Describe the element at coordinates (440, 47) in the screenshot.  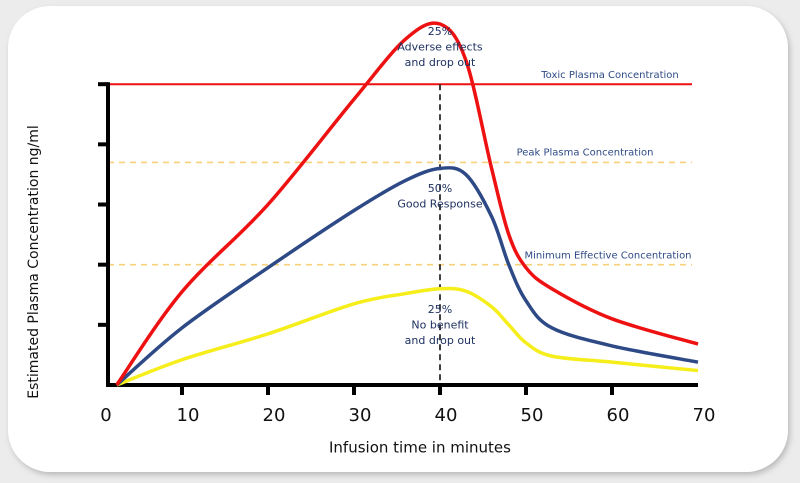
I see `annotation: Adverse effects` at that location.